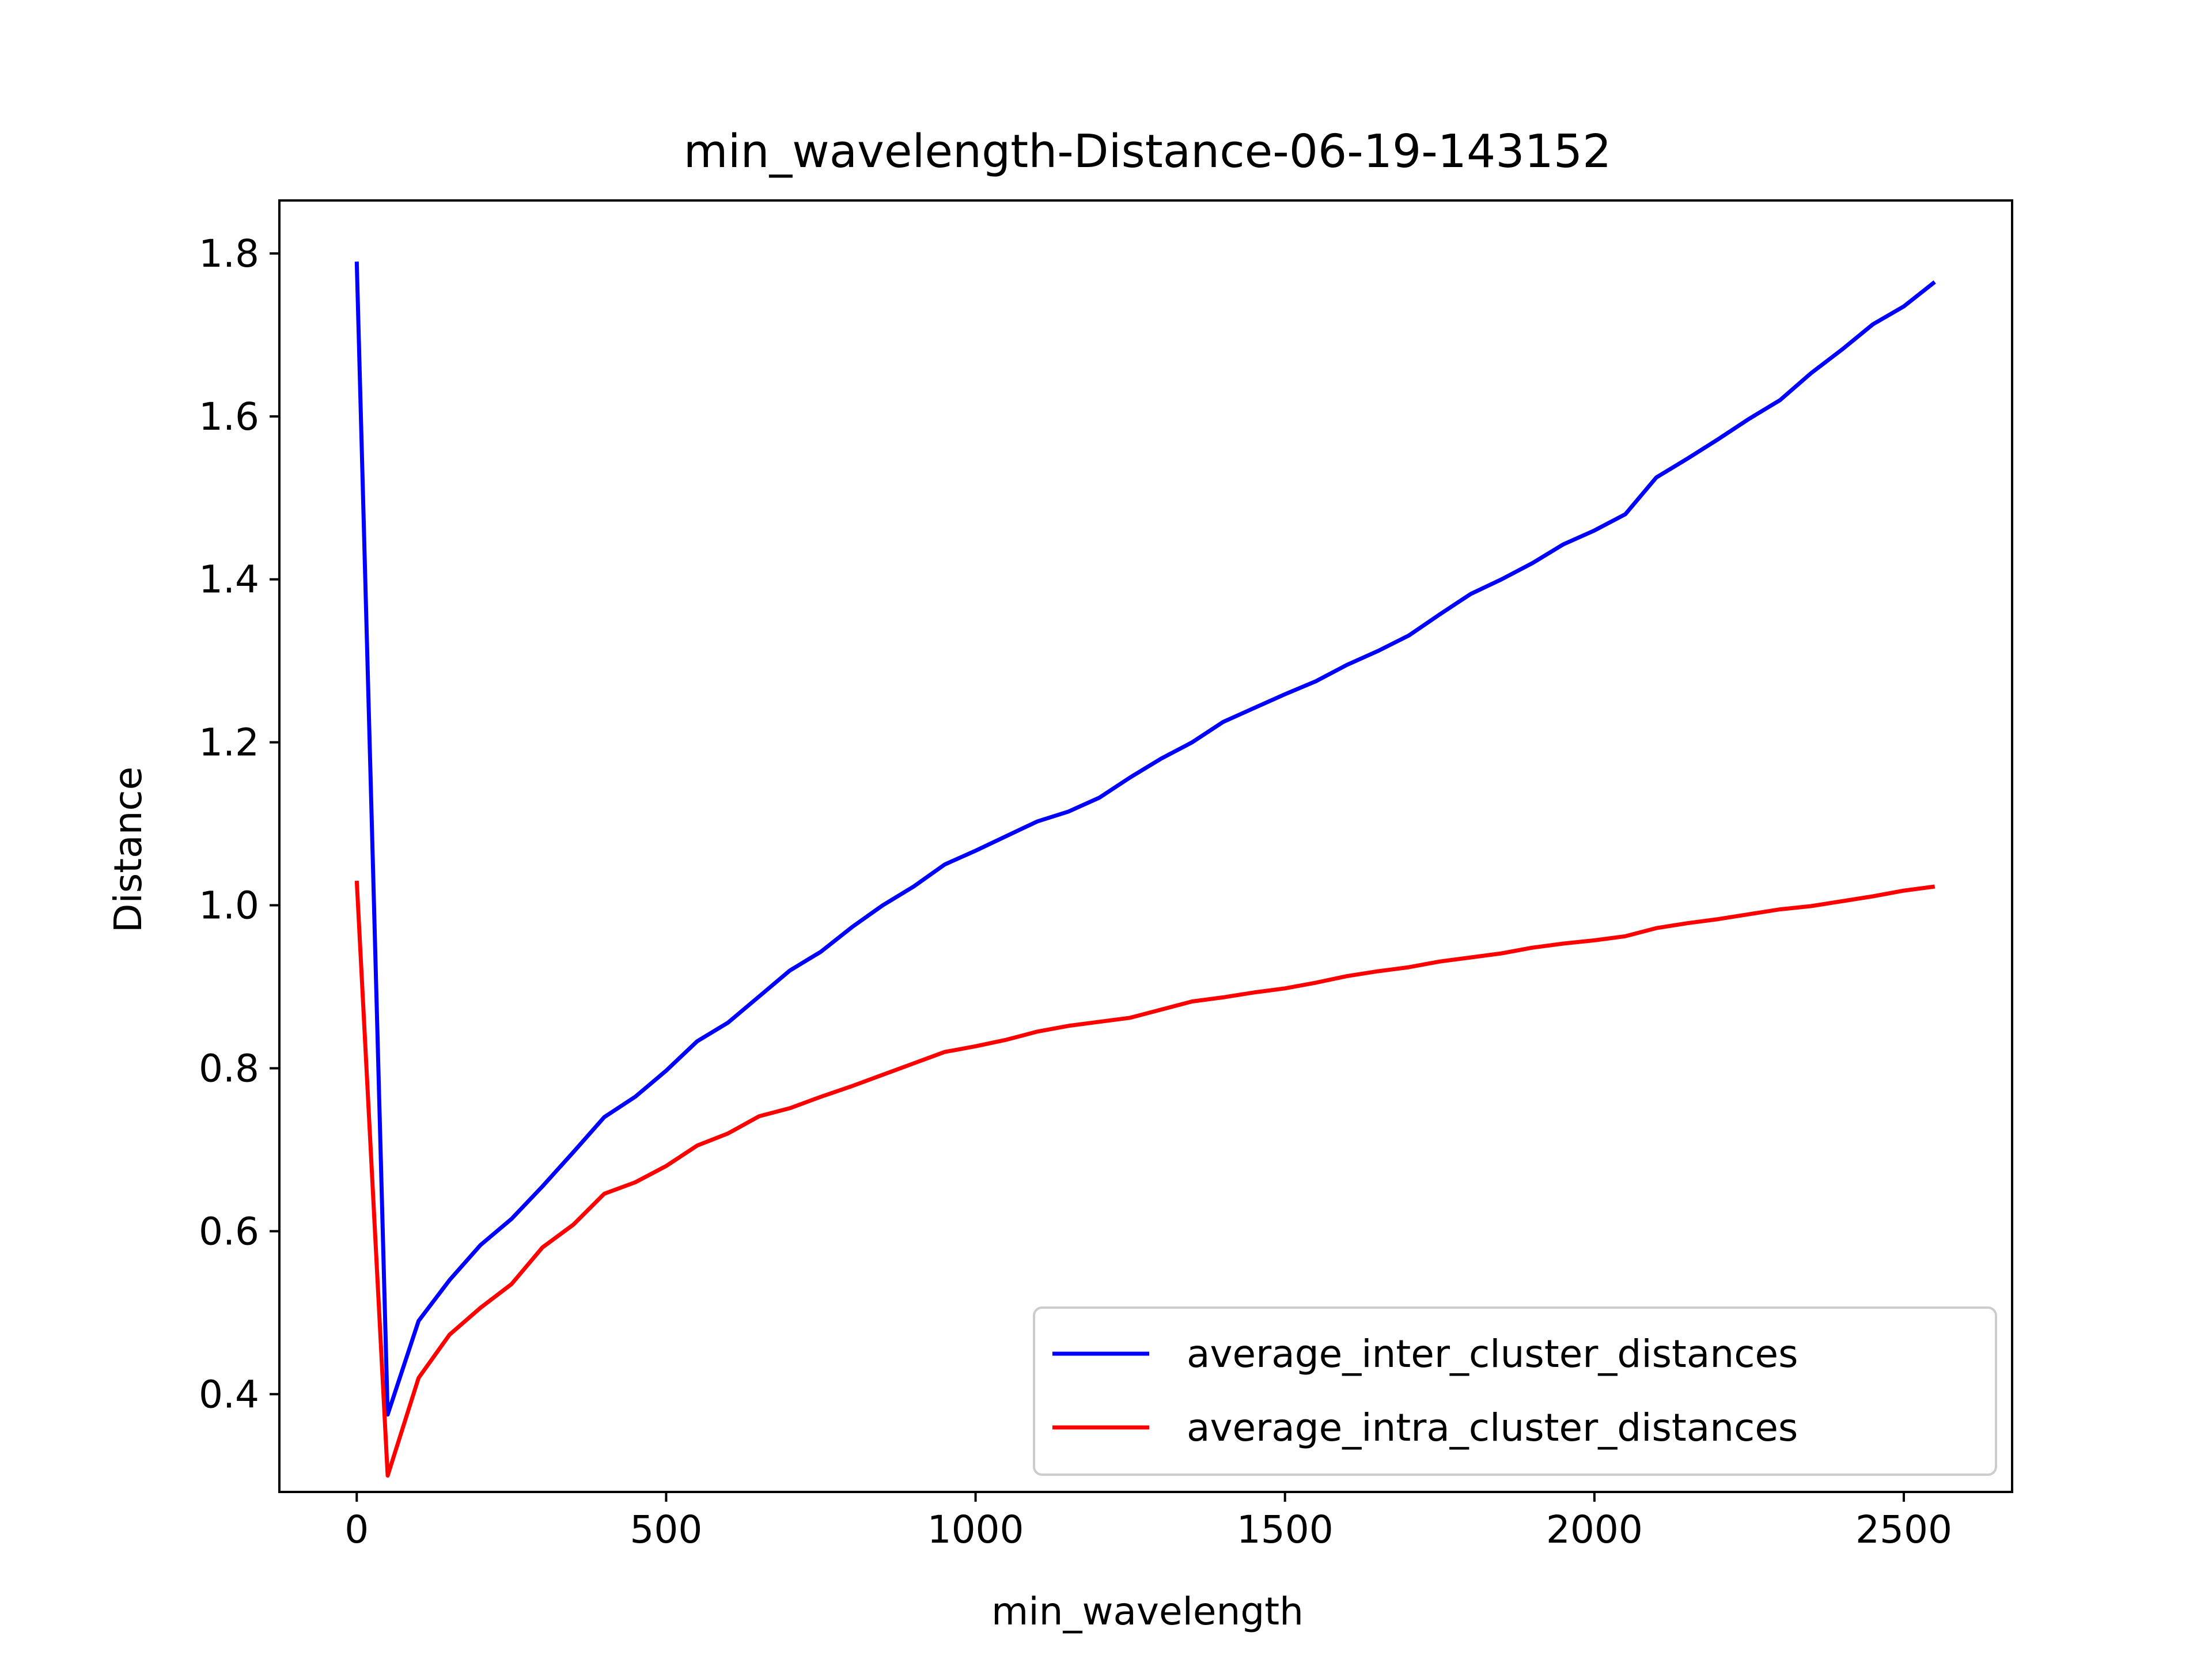 Image resolution: width=2212 pixels, height=1659 pixels. I want to click on legend-label-1: average_inter_cluster_distances, so click(1492, 1354).